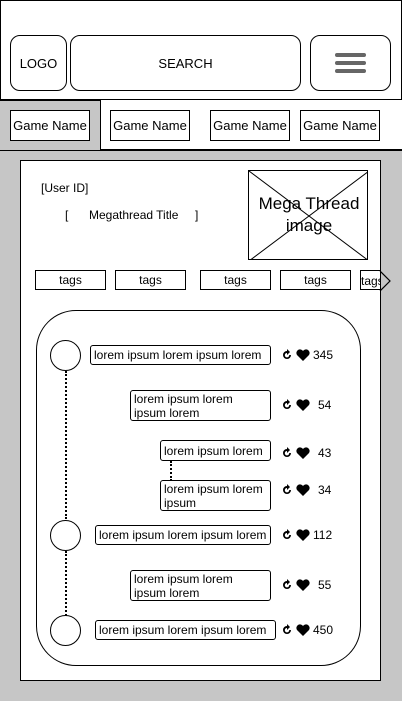 The height and width of the screenshot is (701, 403). Describe the element at coordinates (65, 188) in the screenshot. I see `user-id: [User ID]` at that location.